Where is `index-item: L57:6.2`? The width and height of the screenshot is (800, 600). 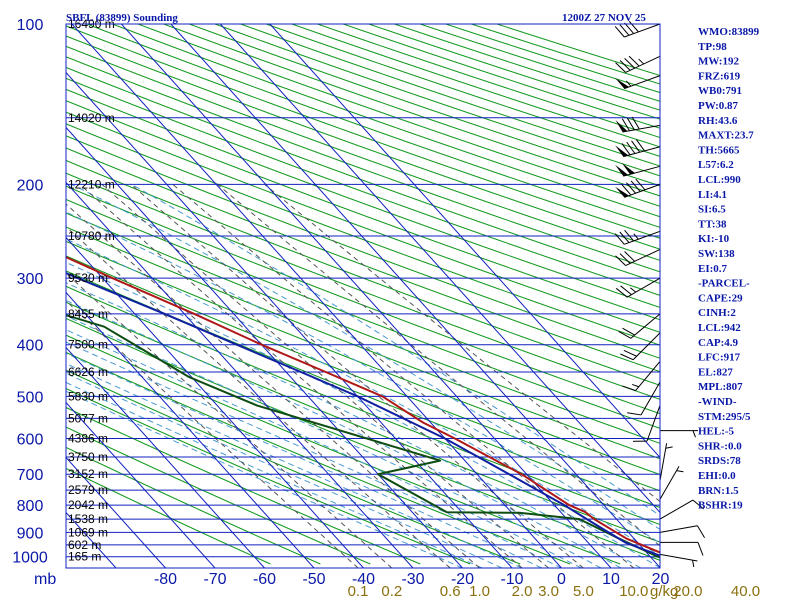 index-item: L57:6.2 is located at coordinates (716, 165).